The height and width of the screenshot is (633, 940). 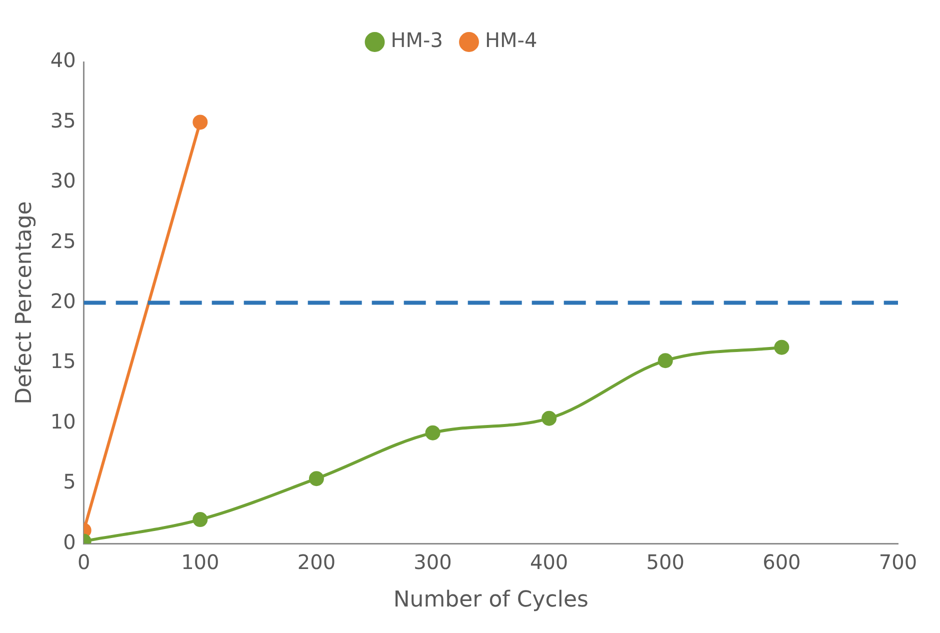 I want to click on legend-label: HM-3, so click(x=417, y=40).